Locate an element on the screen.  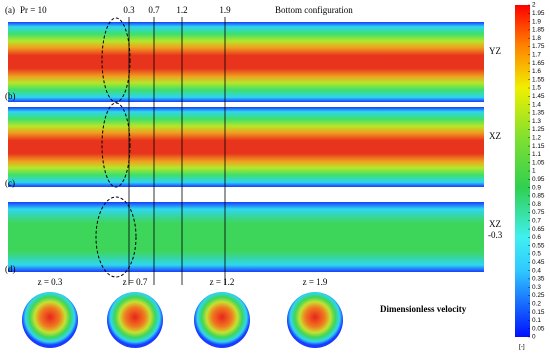
colorbar-label: 0.8 is located at coordinates (536, 204).